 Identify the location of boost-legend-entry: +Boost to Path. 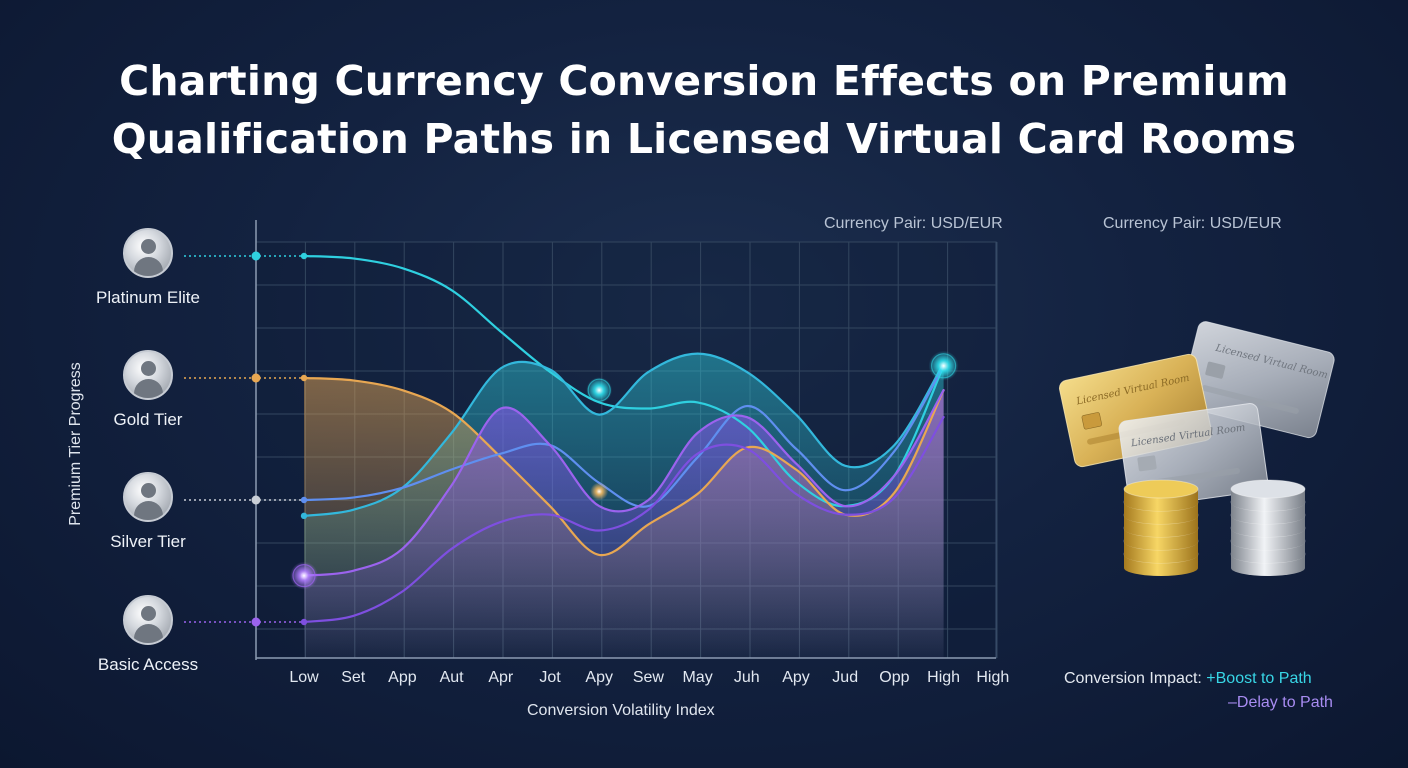
(1259, 678).